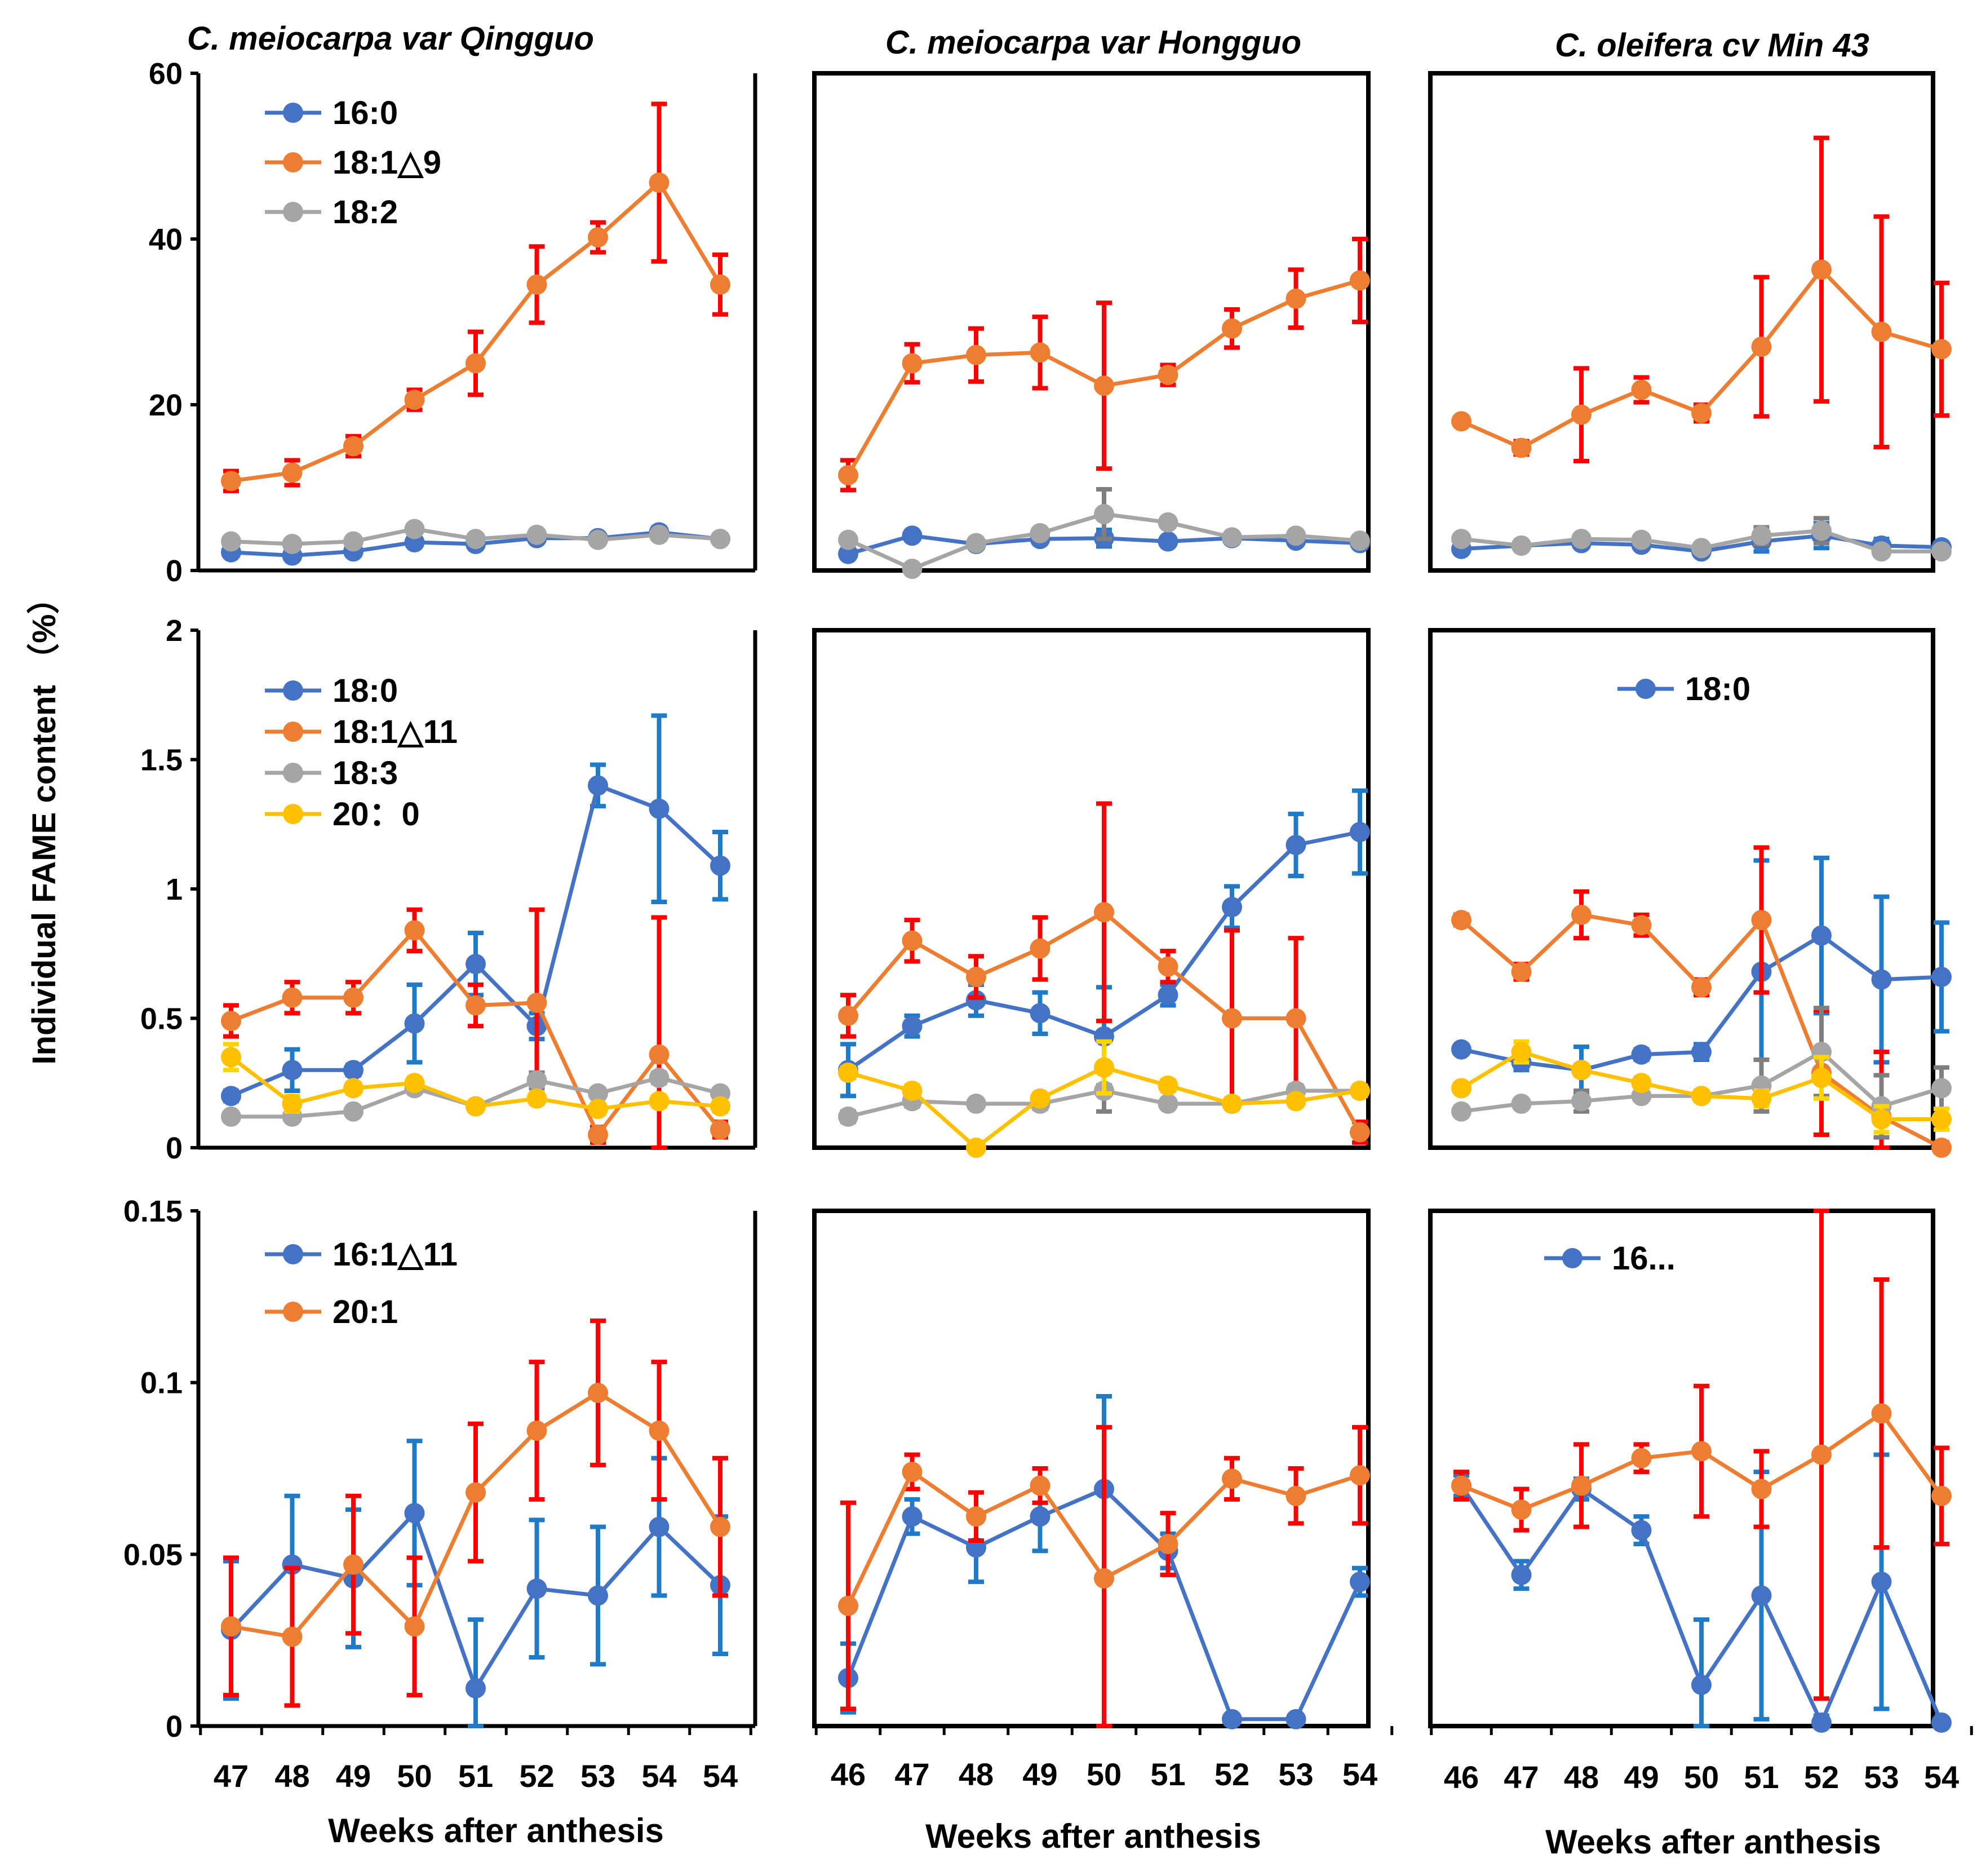 The image size is (1977, 1876). I want to click on panel-r3-c1-legend: 16:1△11 20:1, so click(361, 1283).